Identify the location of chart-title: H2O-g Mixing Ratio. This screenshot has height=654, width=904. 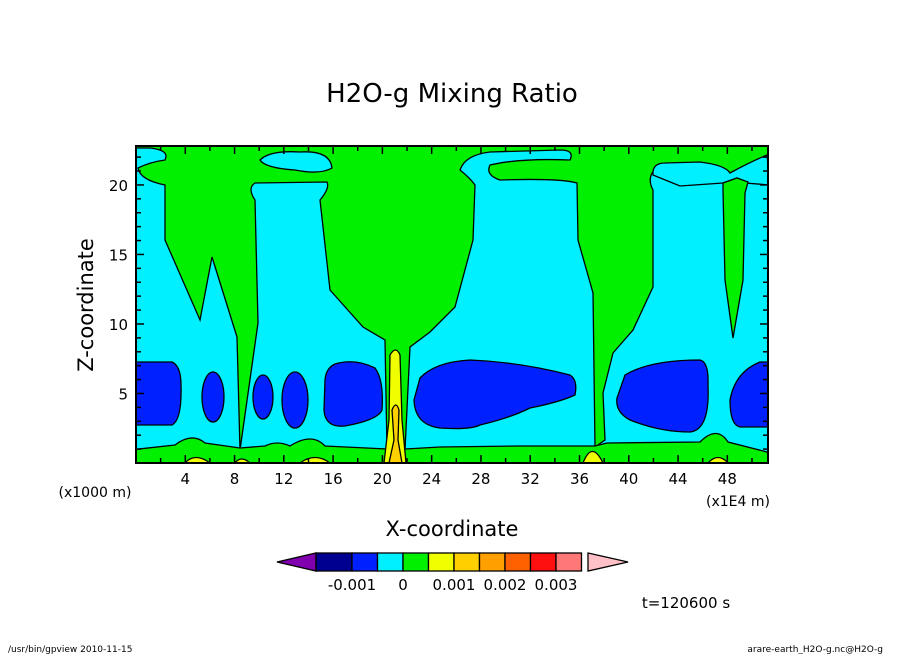
(452, 94).